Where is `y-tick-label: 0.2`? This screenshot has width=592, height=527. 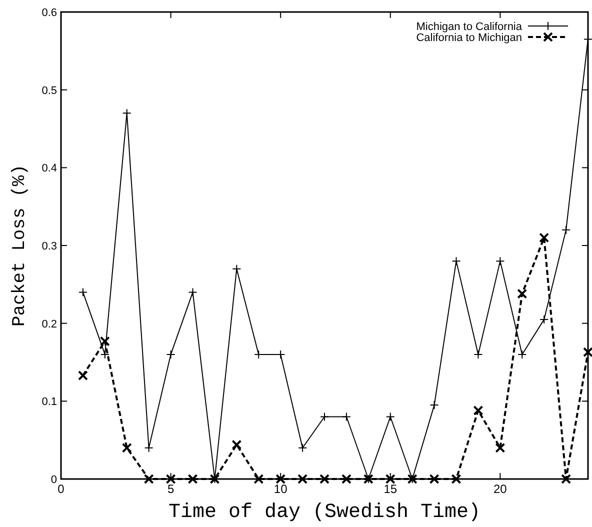 y-tick-label: 0.2 is located at coordinates (49, 324).